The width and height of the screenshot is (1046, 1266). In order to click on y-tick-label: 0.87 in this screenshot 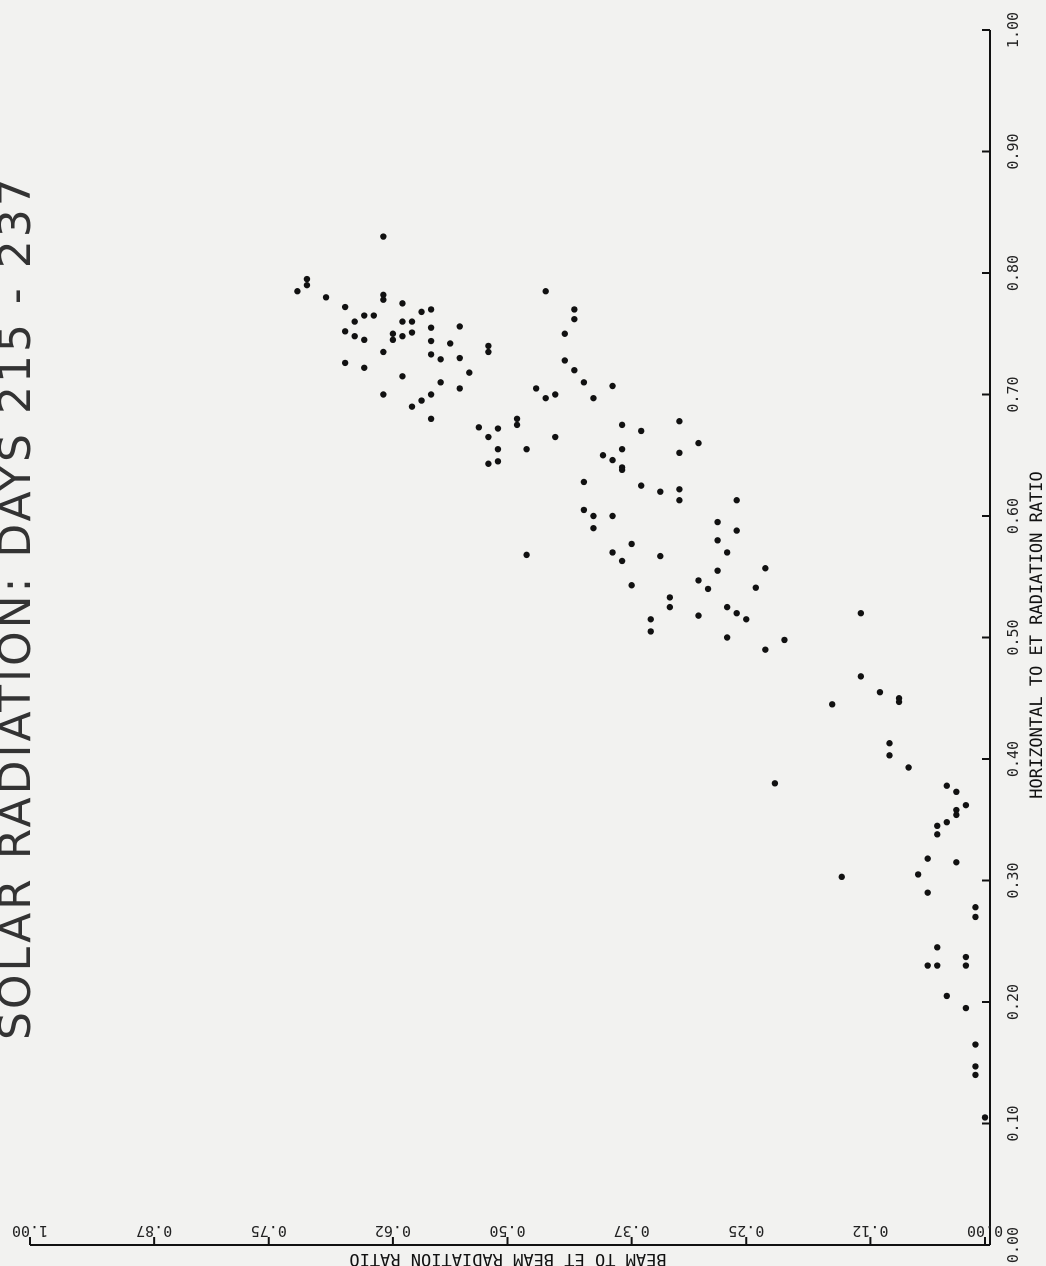, I will do `click(154, 1231)`.